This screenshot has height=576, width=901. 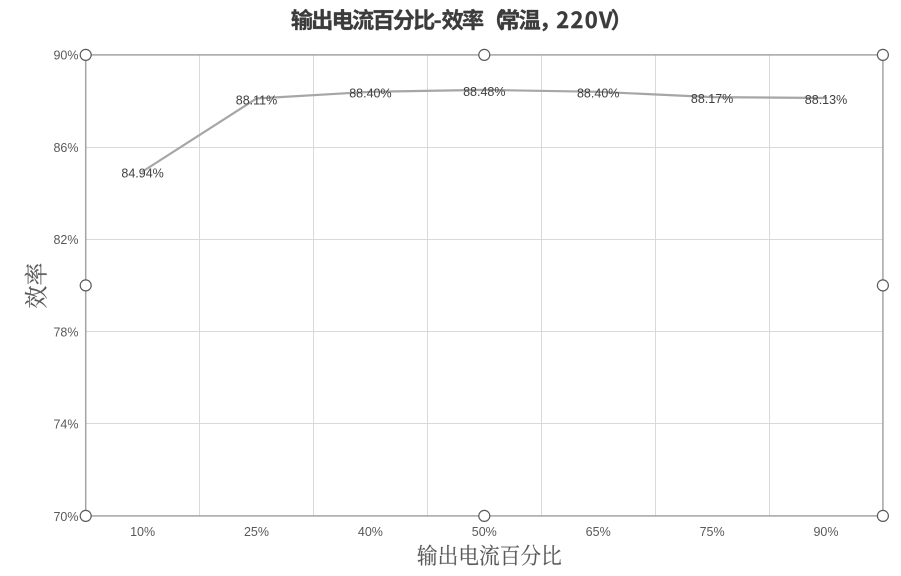 What do you see at coordinates (65, 240) in the screenshot?
I see `svg-text: 82%` at bounding box center [65, 240].